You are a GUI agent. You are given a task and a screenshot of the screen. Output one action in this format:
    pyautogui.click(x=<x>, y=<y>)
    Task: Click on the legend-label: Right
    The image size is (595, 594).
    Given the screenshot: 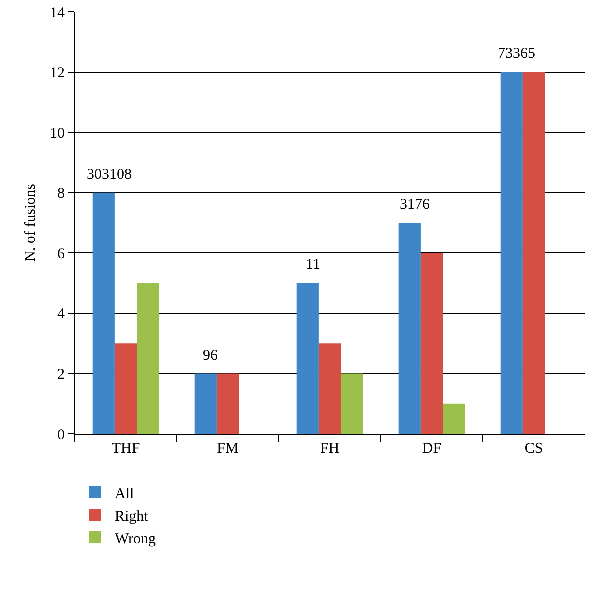 What is the action you would take?
    pyautogui.click(x=132, y=516)
    